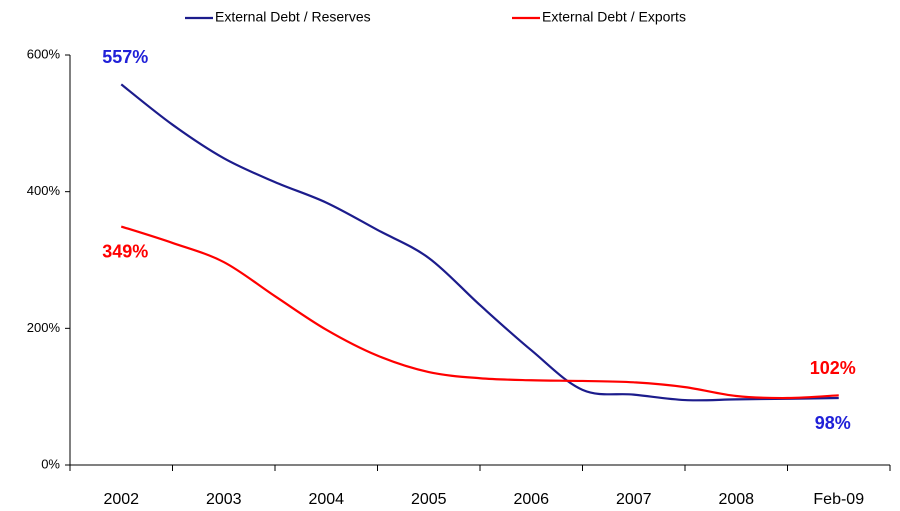  I want to click on y-tick-label: 0%, so click(50, 463).